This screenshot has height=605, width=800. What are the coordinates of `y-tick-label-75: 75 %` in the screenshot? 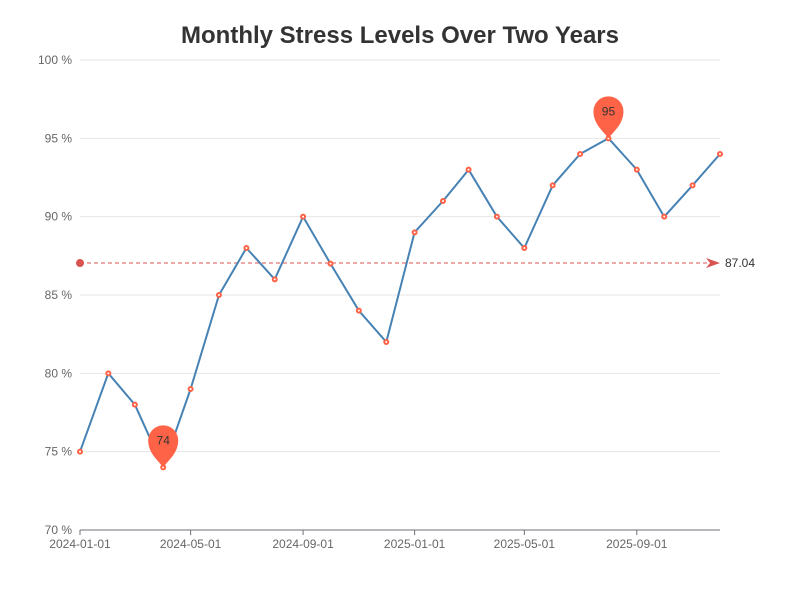 It's located at (59, 452).